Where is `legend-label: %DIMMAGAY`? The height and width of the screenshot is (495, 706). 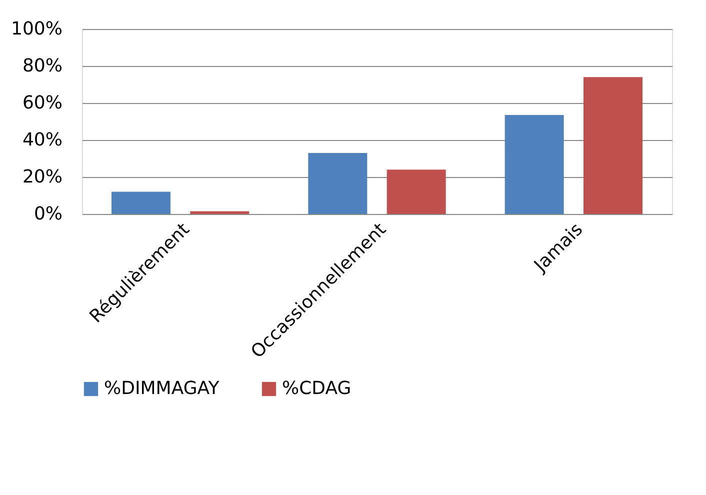 legend-label: %DIMMAGAY is located at coordinates (162, 388).